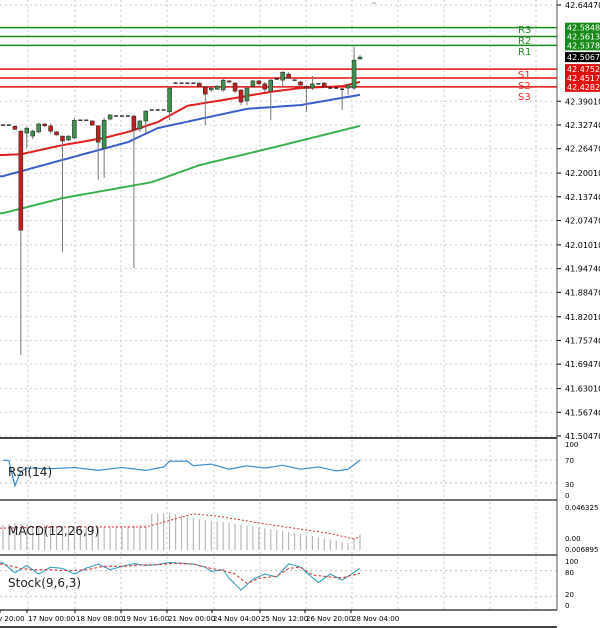 This screenshot has width=600, height=628. What do you see at coordinates (145, 619) in the screenshot?
I see `time-axis-label: 19 Nov 16:00` at bounding box center [145, 619].